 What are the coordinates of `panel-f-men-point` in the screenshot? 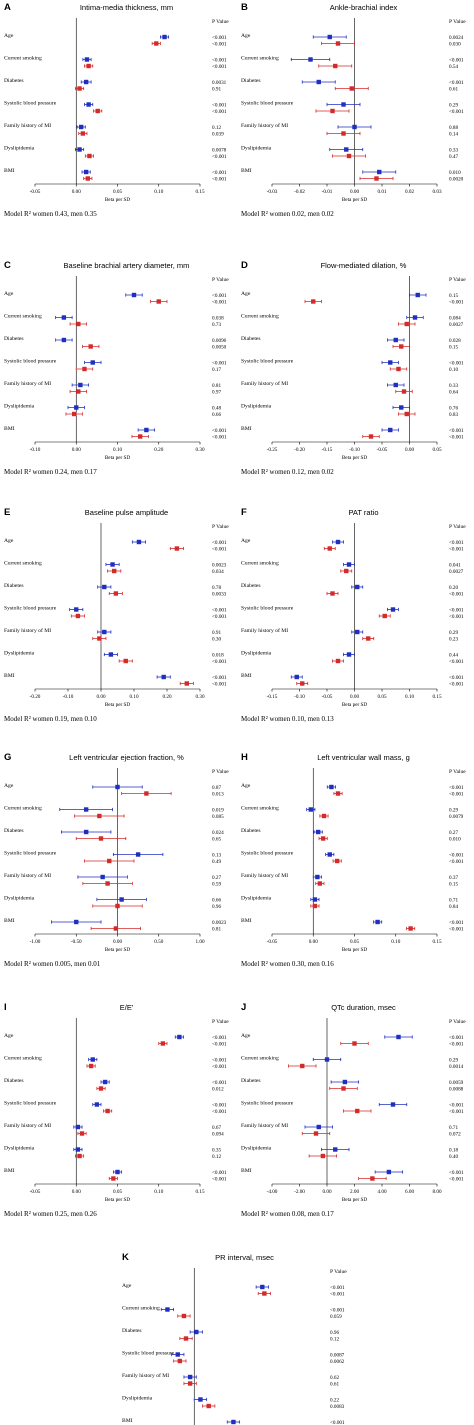 It's located at (332, 593).